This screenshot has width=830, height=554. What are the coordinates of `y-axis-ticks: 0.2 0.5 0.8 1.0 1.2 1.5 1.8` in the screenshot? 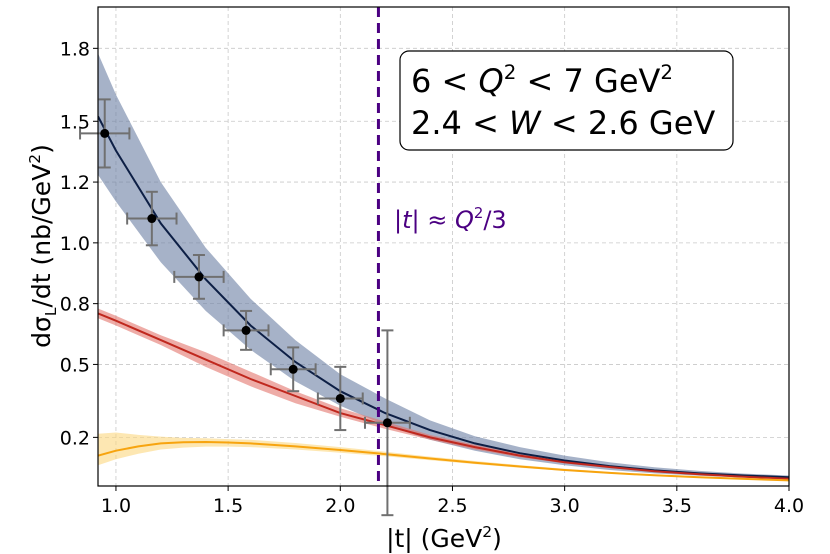 It's located at (79, 243).